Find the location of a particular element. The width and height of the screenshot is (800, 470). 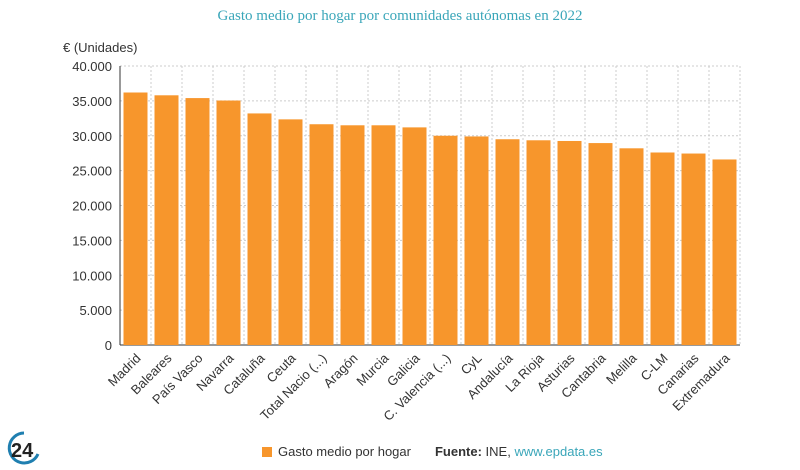

source: Fuente: INE, www.epdata.es is located at coordinates (519, 451).